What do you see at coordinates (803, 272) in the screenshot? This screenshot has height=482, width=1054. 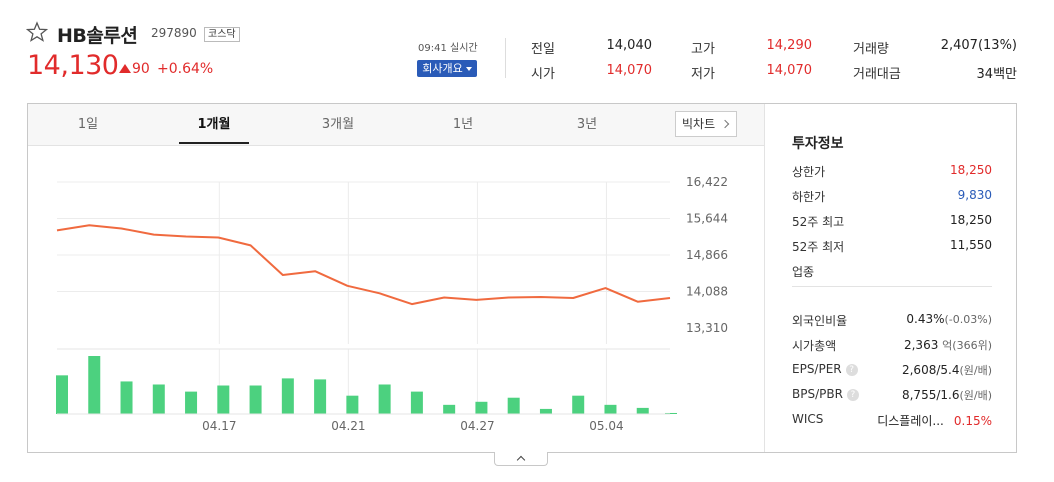 I see `industry-label: 업종` at bounding box center [803, 272].